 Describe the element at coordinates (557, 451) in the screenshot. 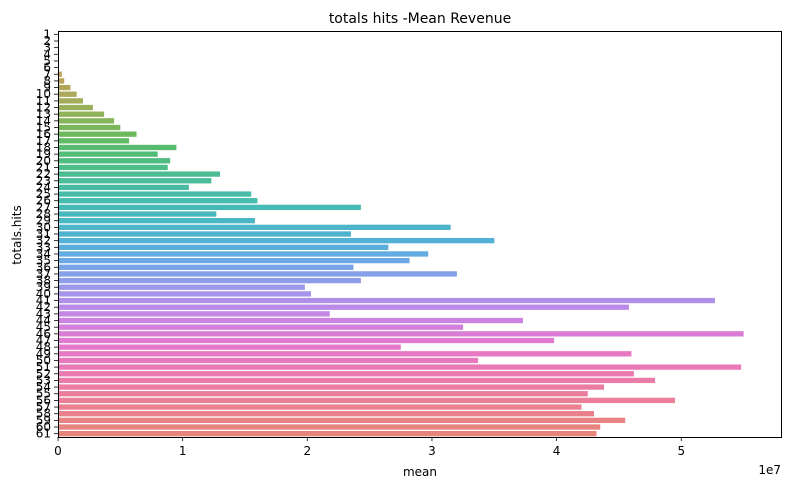

I see `x-tick-label: 4` at that location.